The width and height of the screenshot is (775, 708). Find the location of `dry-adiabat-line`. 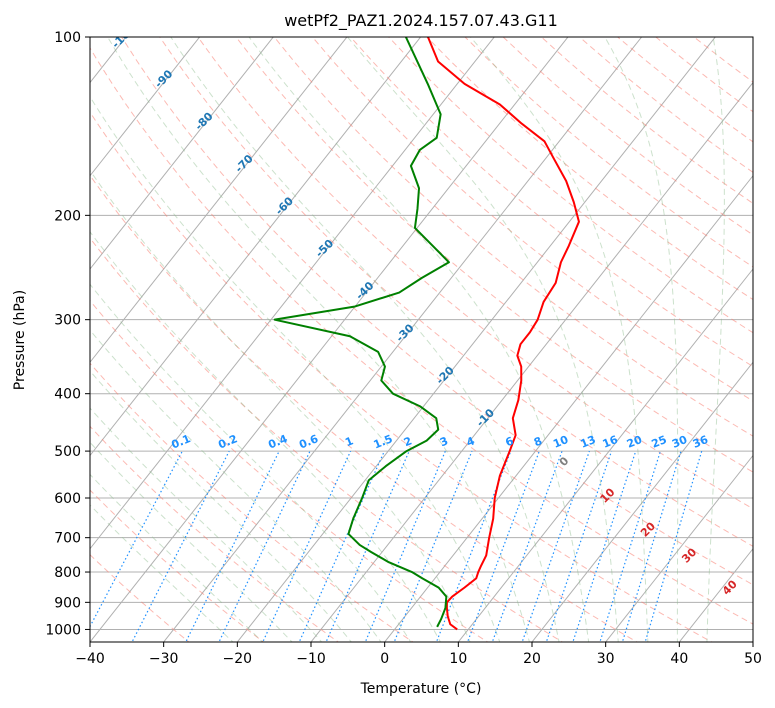

dry-adiabat-line is located at coordinates (215, 533).